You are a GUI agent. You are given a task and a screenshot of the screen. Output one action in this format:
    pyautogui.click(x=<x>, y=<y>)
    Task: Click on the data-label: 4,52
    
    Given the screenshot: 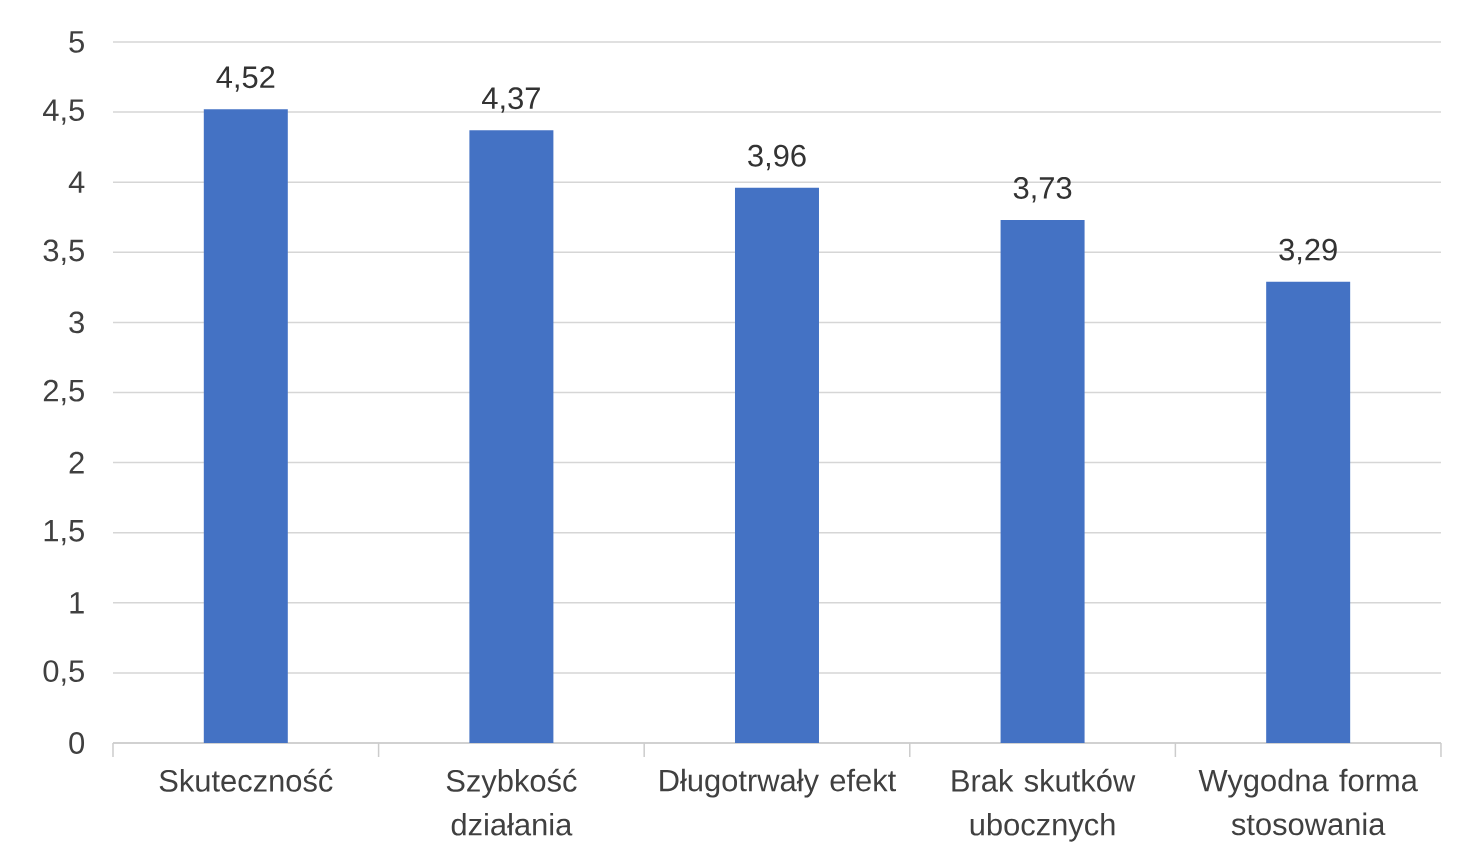 What is the action you would take?
    pyautogui.click(x=245, y=79)
    